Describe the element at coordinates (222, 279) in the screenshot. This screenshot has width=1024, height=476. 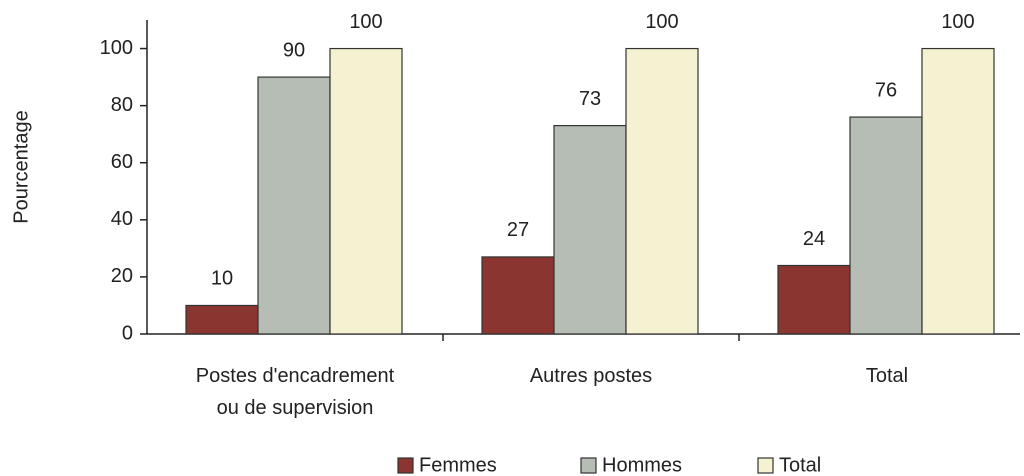
I see `value-label: 10` at that location.